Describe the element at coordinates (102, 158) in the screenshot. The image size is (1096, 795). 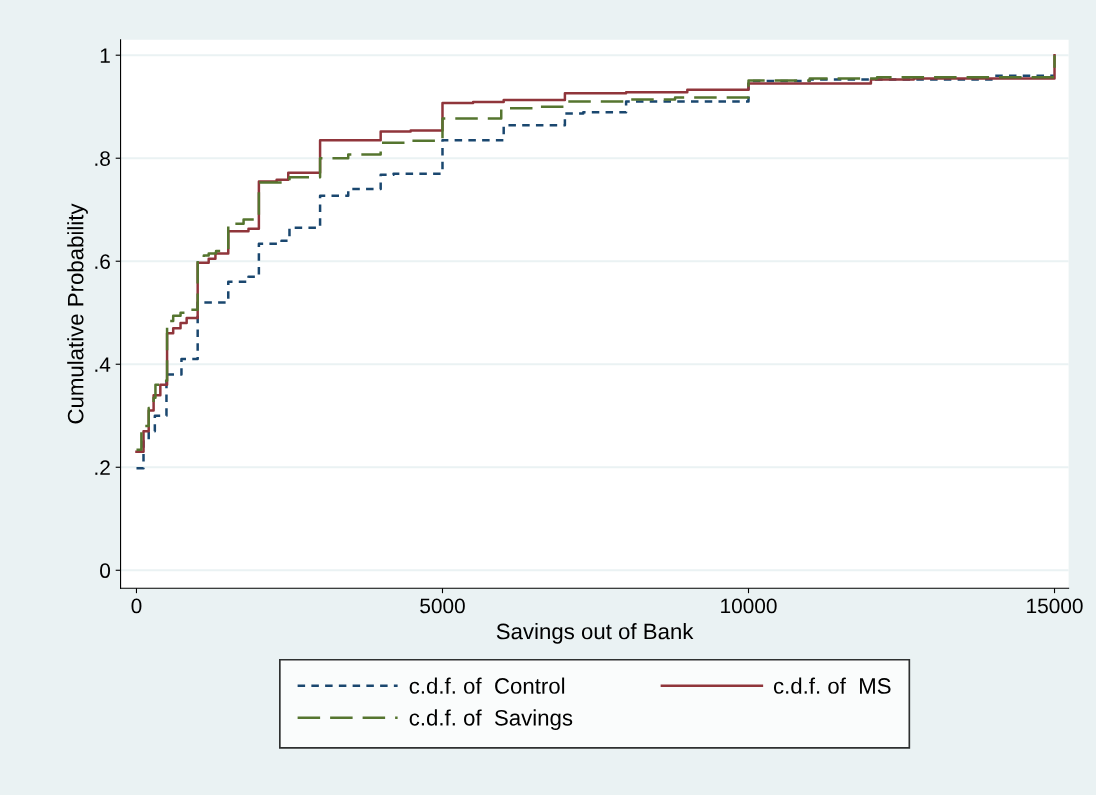
I see `y-tick-label: .8` at that location.